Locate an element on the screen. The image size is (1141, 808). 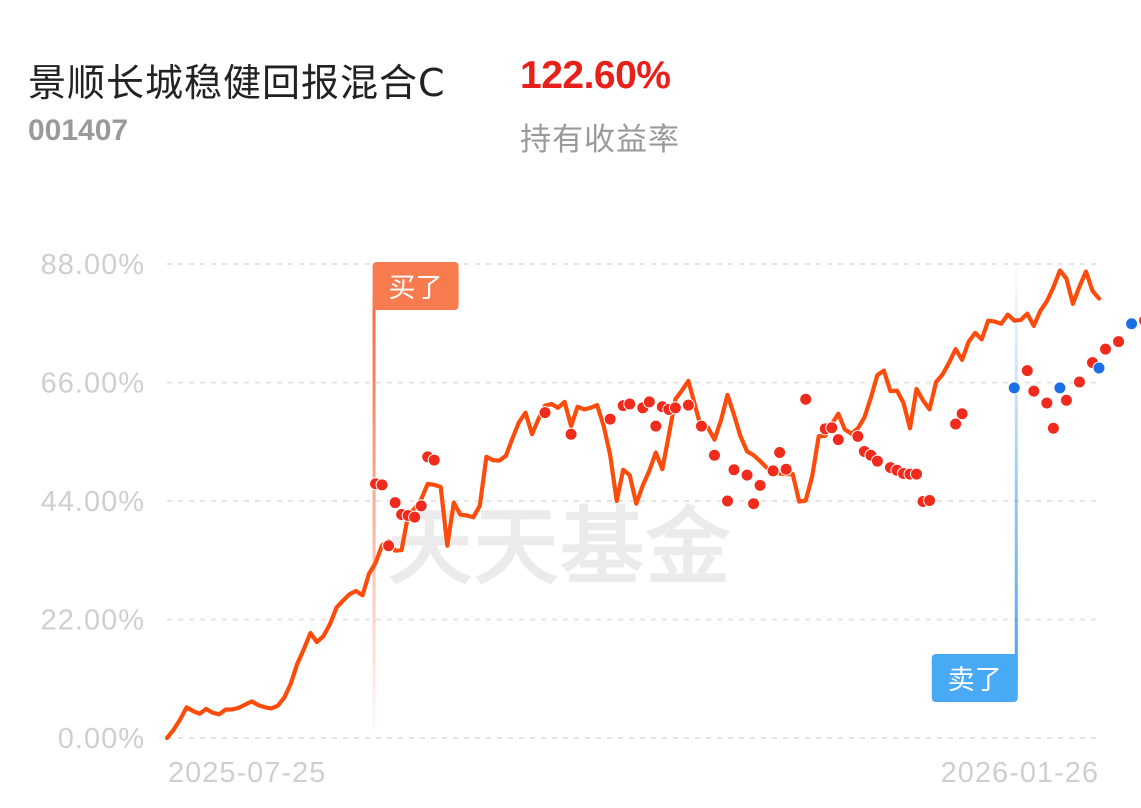
buy-tag-label: 买了 is located at coordinates (416, 288).